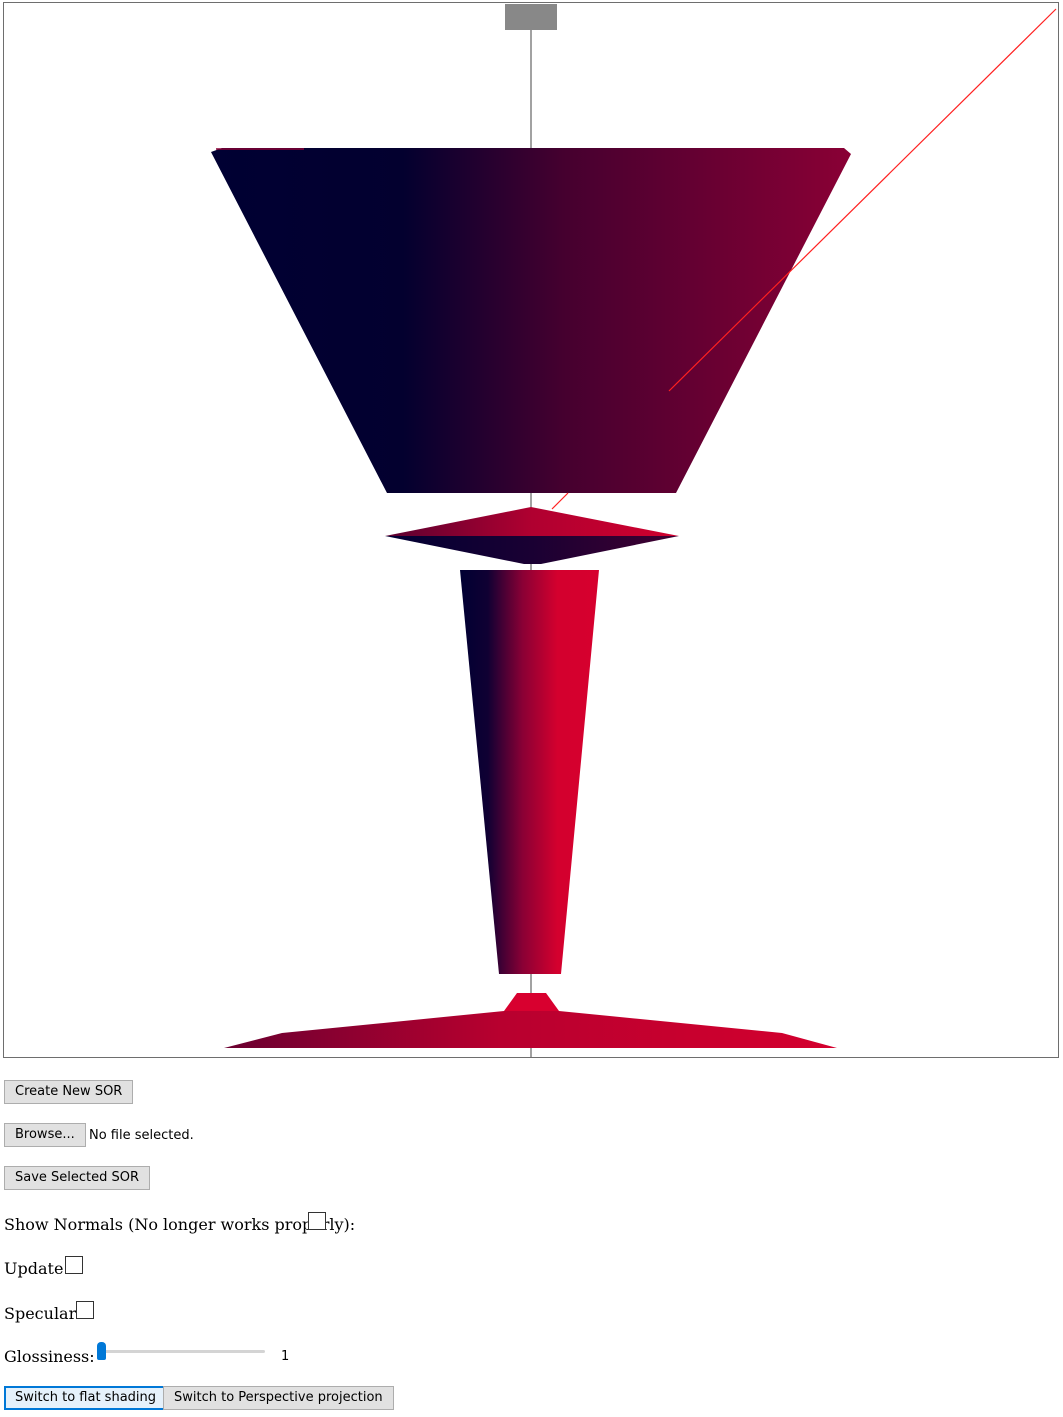  Describe the element at coordinates (530, 1029) in the screenshot. I see `sor-base` at that location.